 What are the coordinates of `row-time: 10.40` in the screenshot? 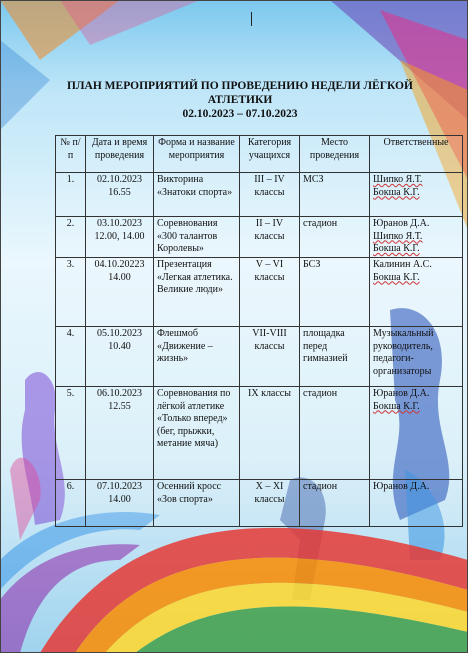 It's located at (119, 346).